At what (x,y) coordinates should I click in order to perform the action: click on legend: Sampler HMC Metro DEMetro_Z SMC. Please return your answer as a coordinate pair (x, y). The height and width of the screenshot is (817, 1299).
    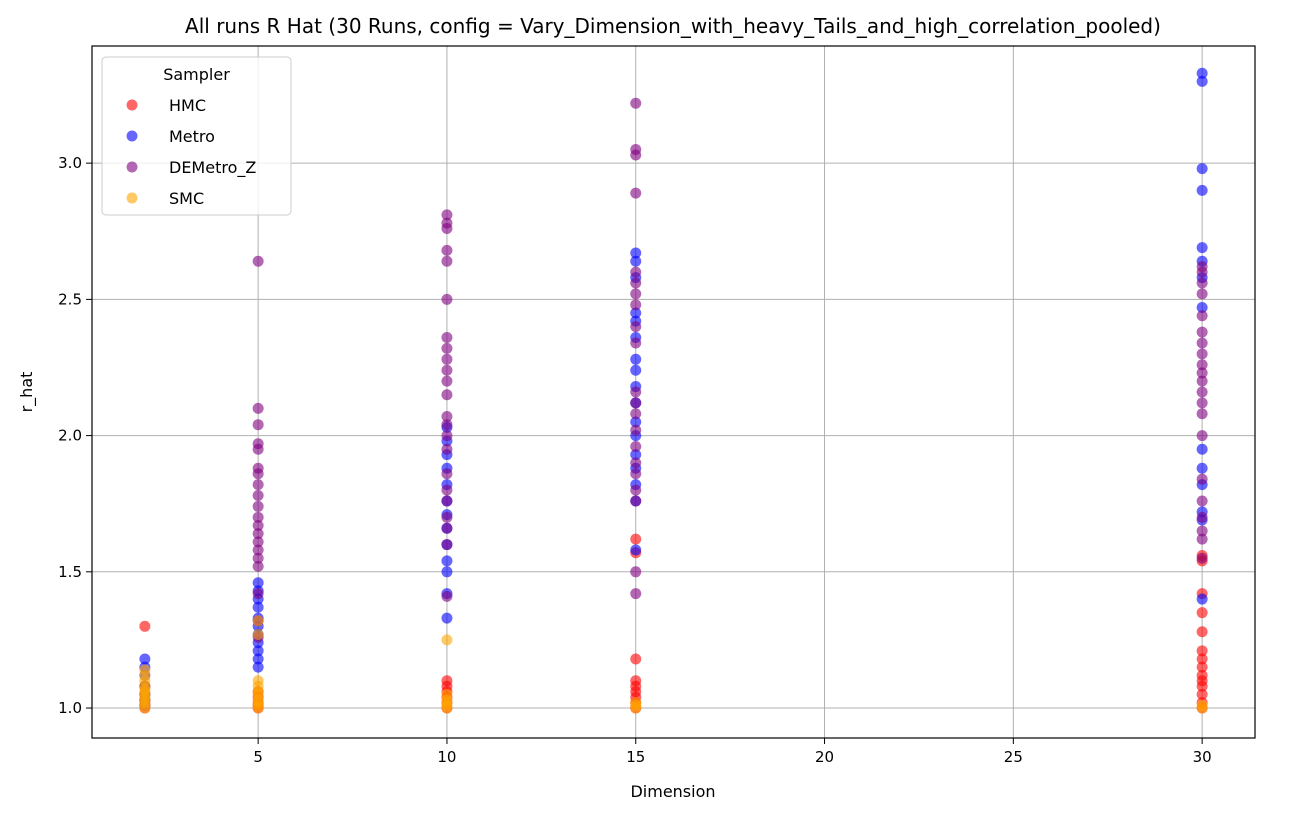
    Looking at the image, I should click on (196, 136).